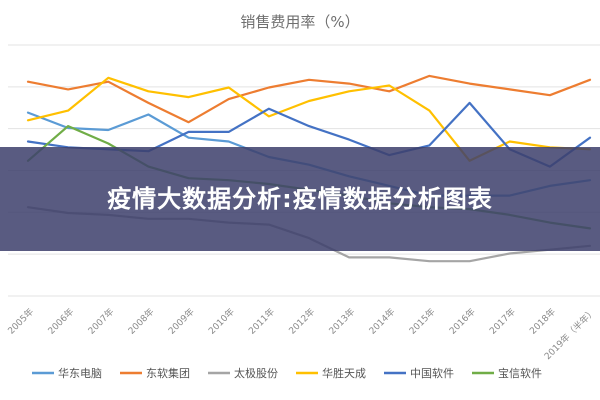 The height and width of the screenshot is (400, 600). I want to click on legend: 华东电脑 东软集团 太极股份 华胜天成 中国软件 宝信软件, so click(287, 373).